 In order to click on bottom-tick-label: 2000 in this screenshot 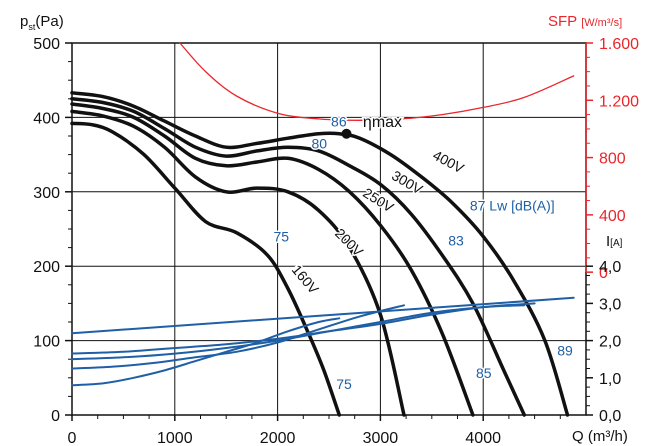, I will do `click(278, 438)`.